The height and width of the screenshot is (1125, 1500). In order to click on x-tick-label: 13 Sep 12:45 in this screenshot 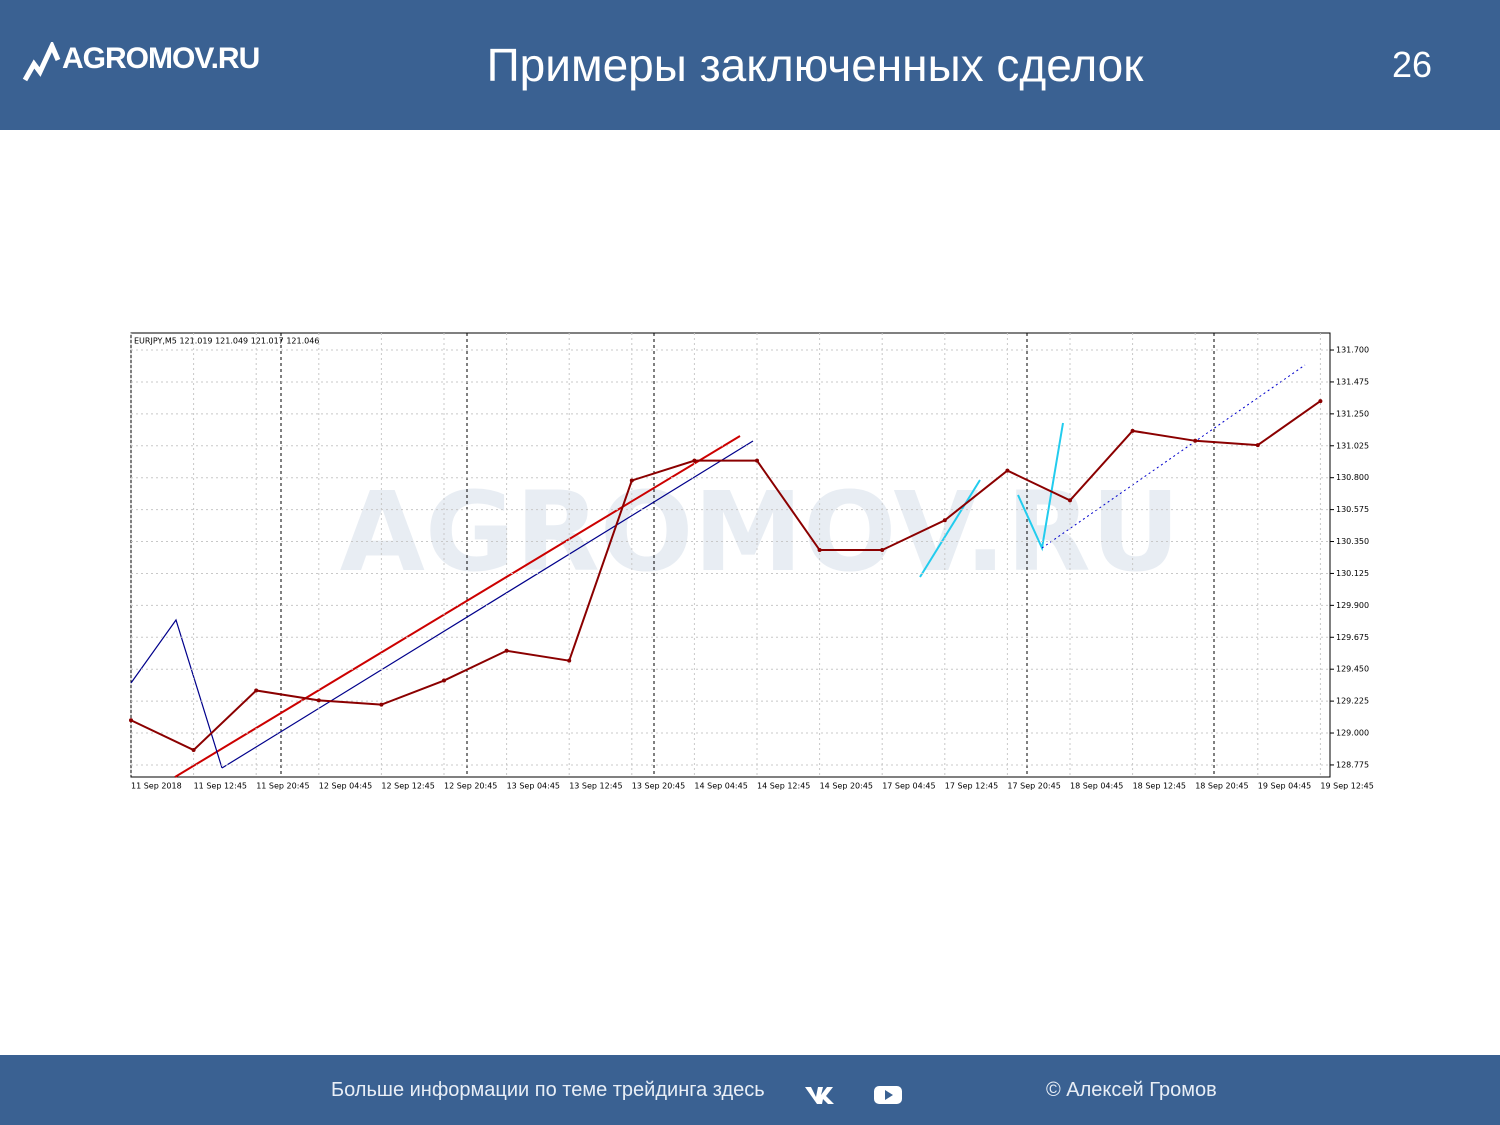, I will do `click(595, 786)`.